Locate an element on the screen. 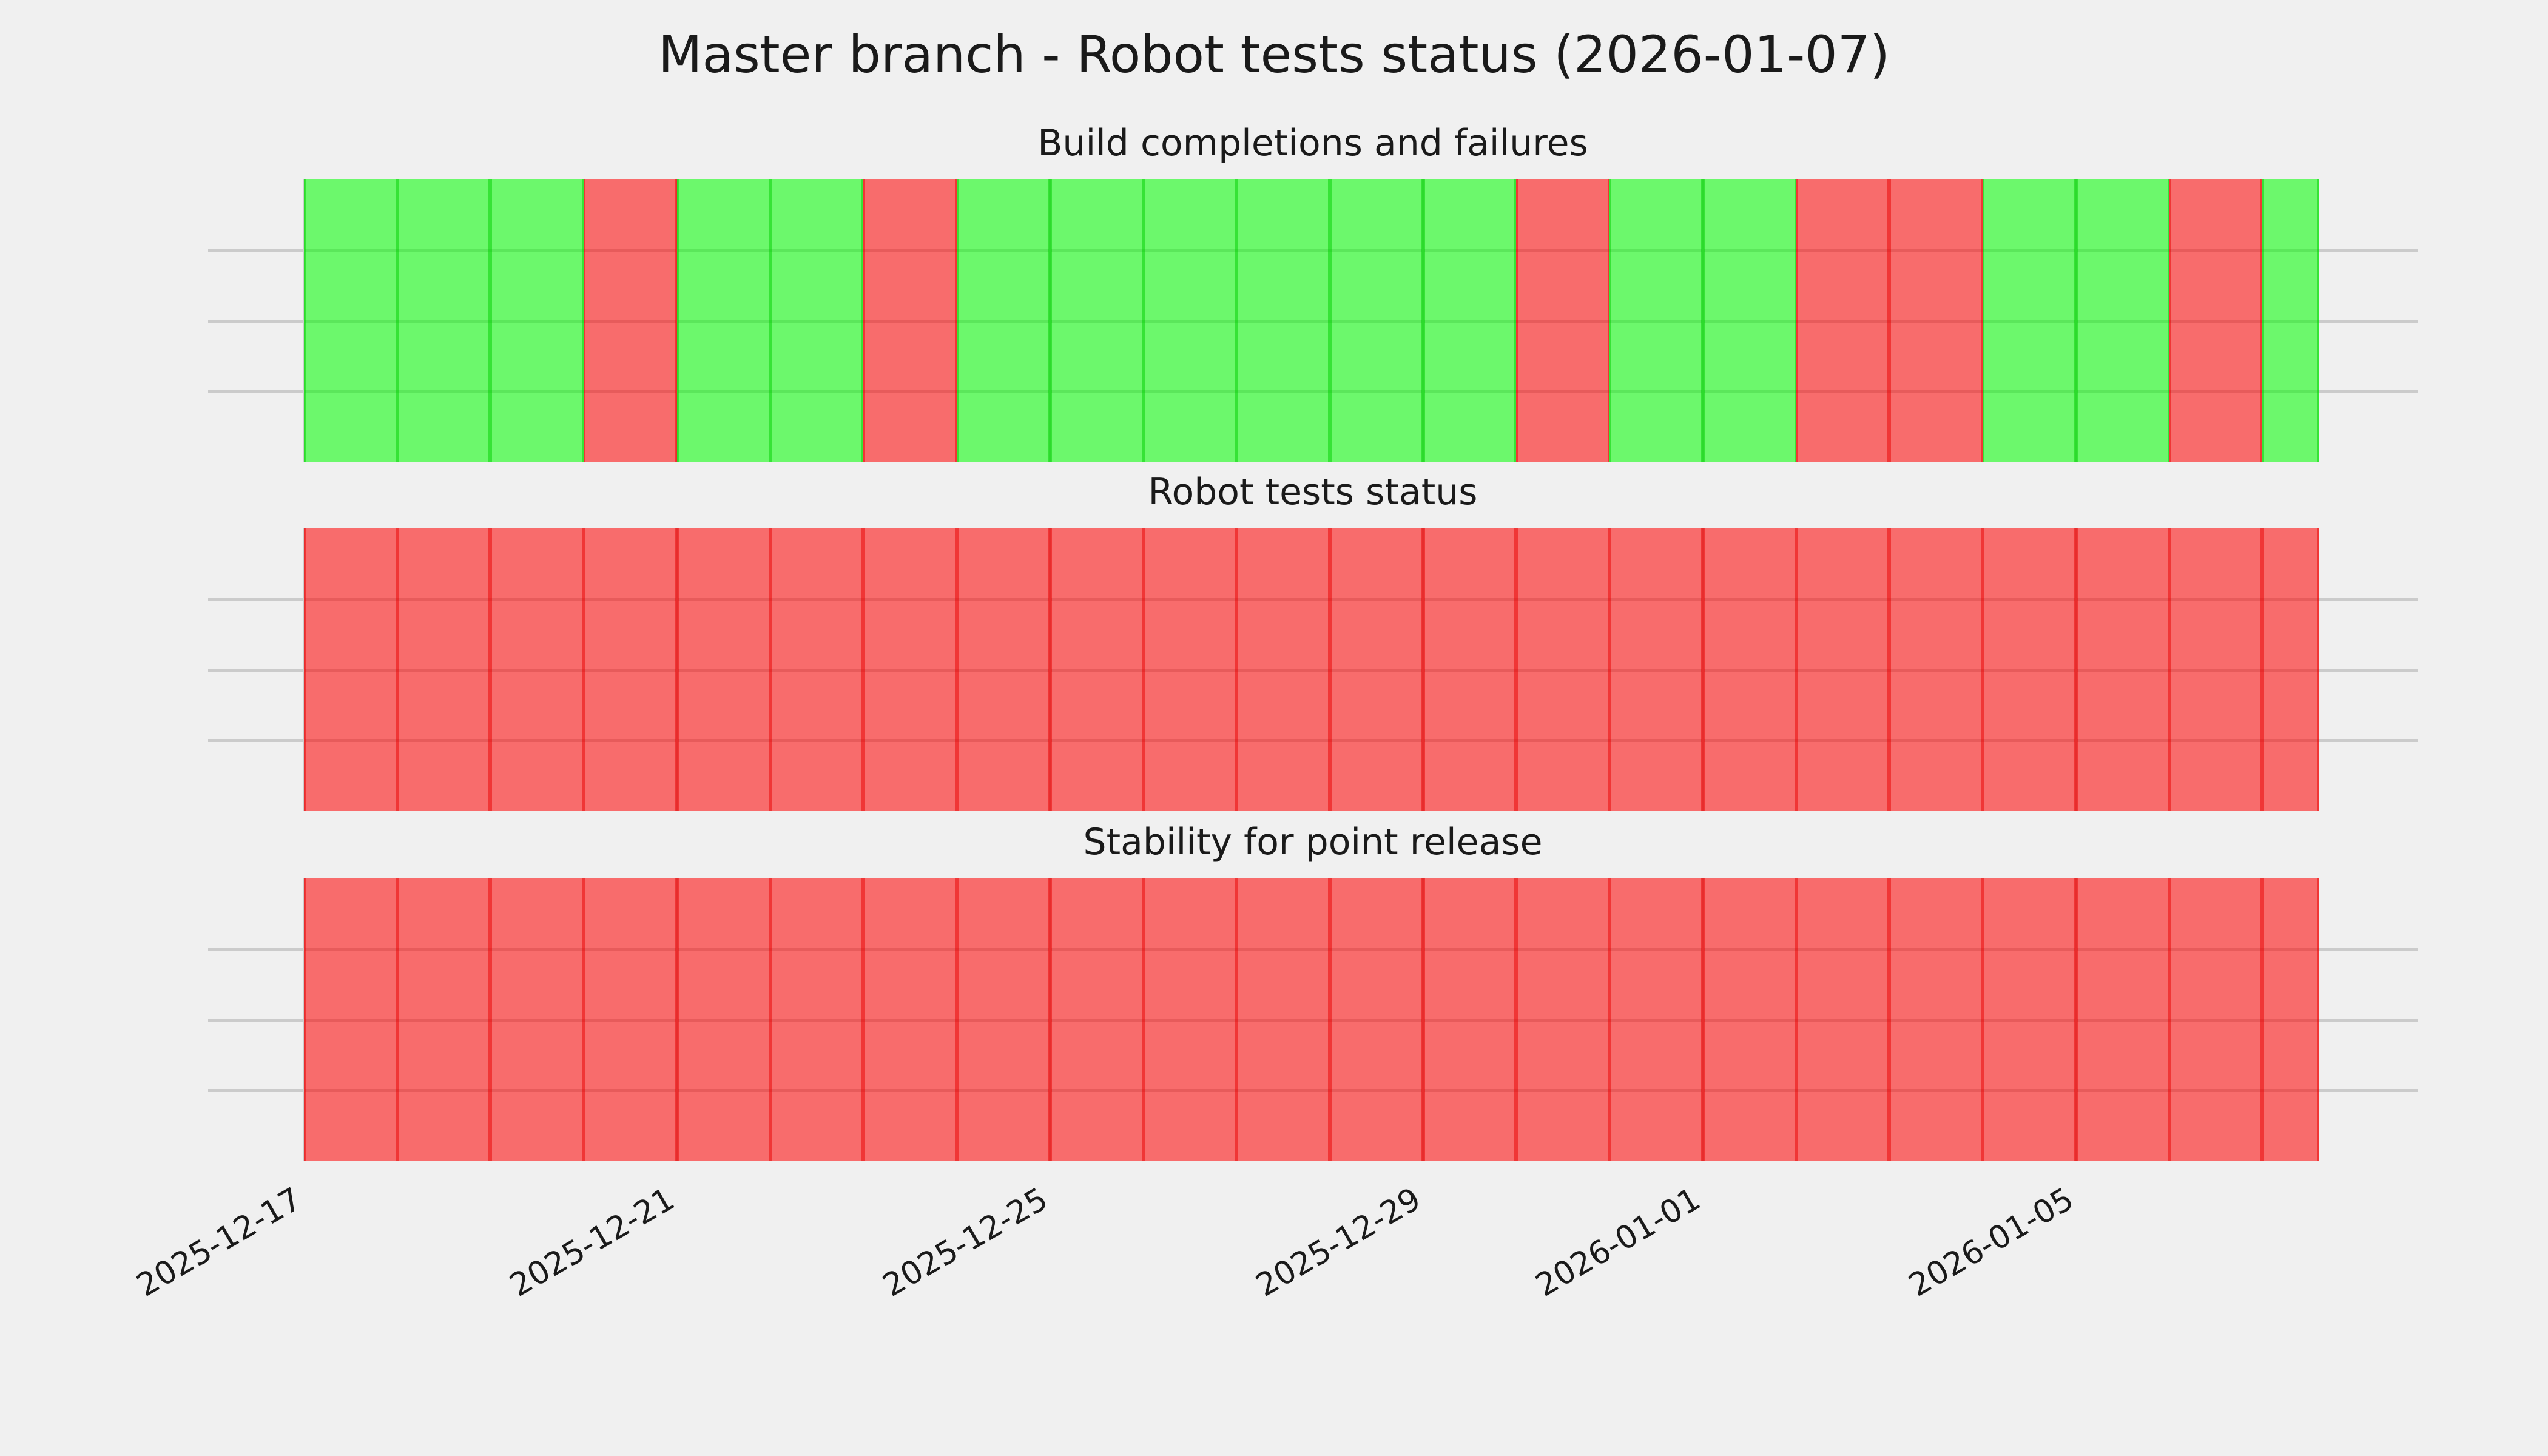 The image size is (2548, 1456). subplot-title-robot-tests: Robot tests status is located at coordinates (1313, 492).